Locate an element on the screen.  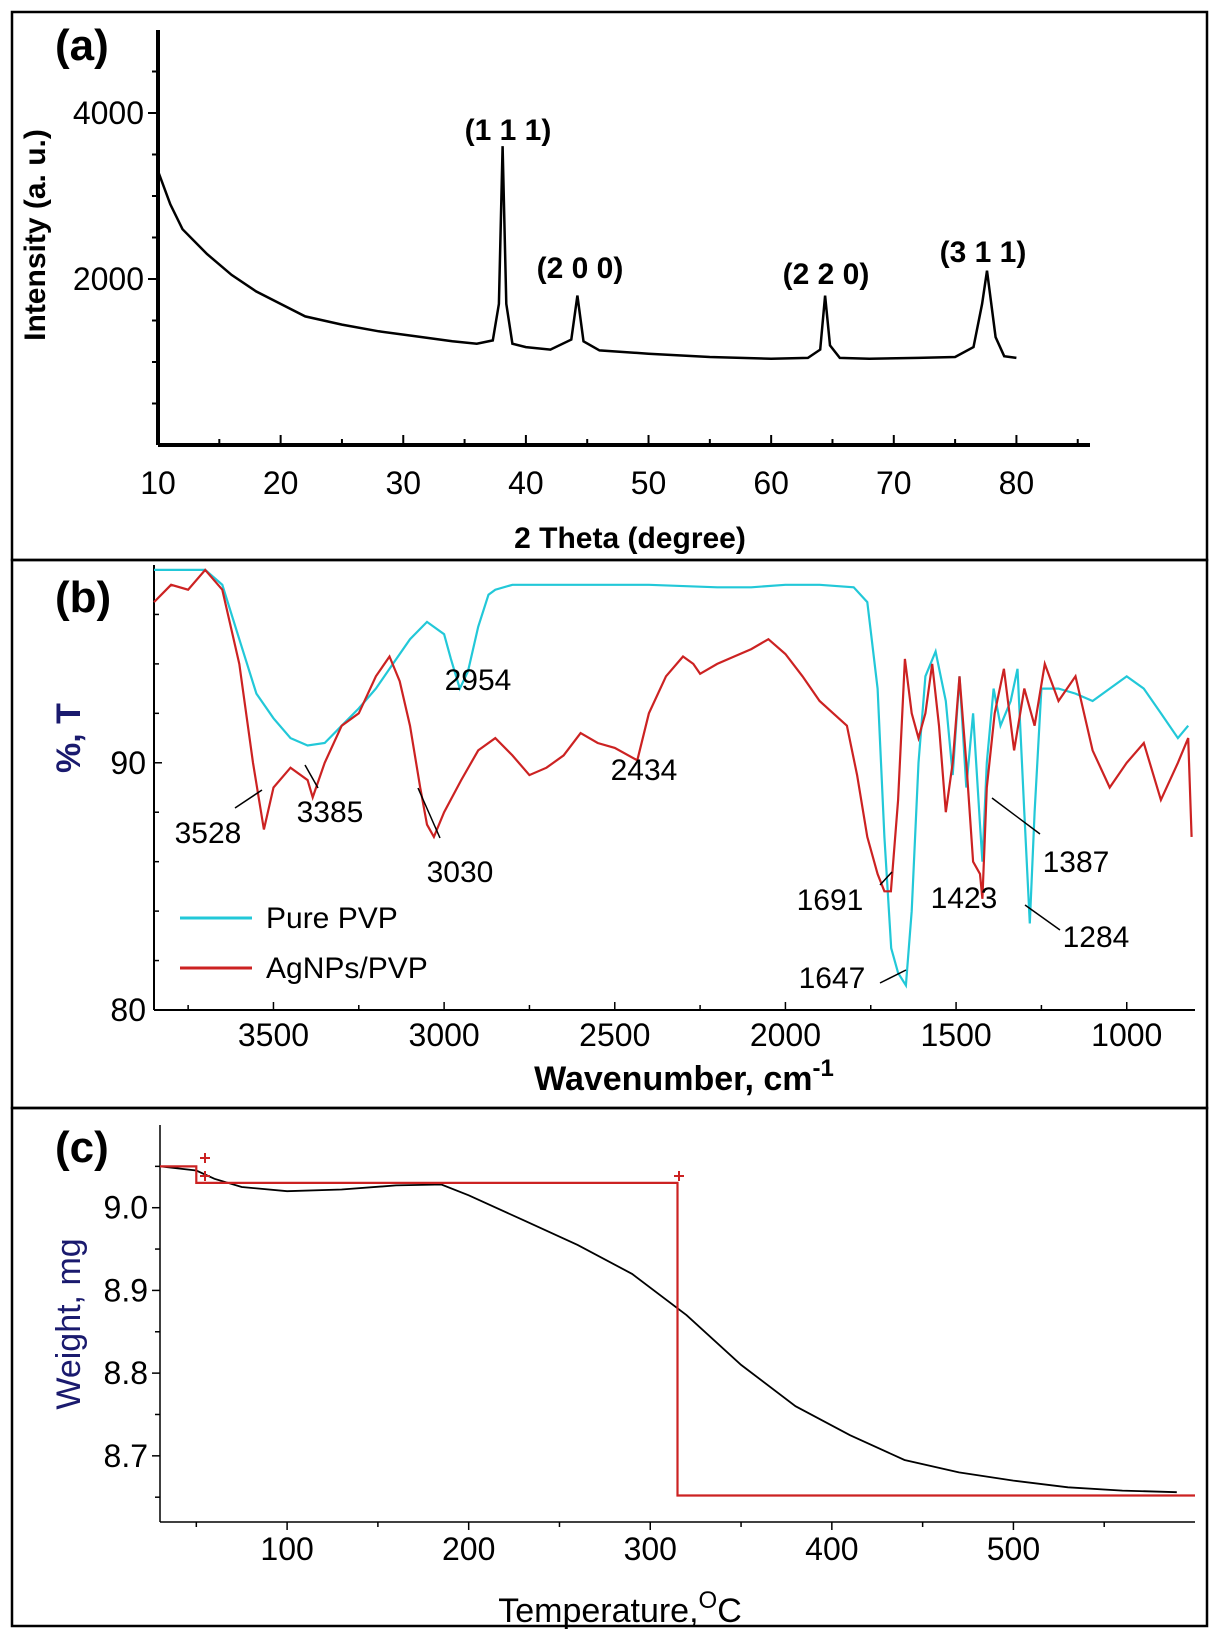
tga-x-tick-label: 200 is located at coordinates (468, 1549).